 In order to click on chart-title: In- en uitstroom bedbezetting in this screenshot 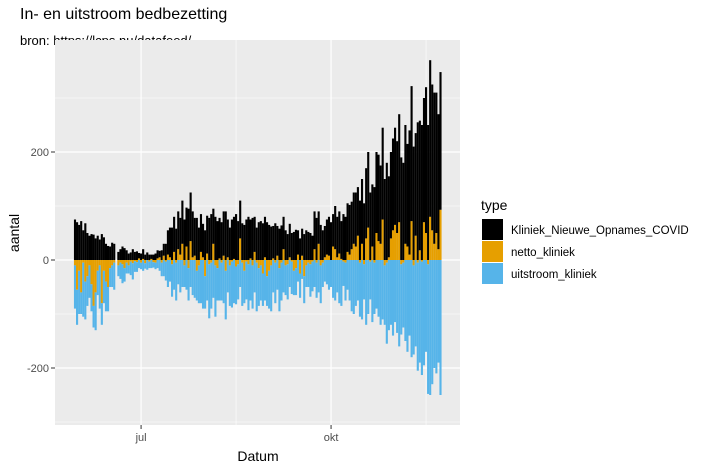, I will do `click(124, 14)`.